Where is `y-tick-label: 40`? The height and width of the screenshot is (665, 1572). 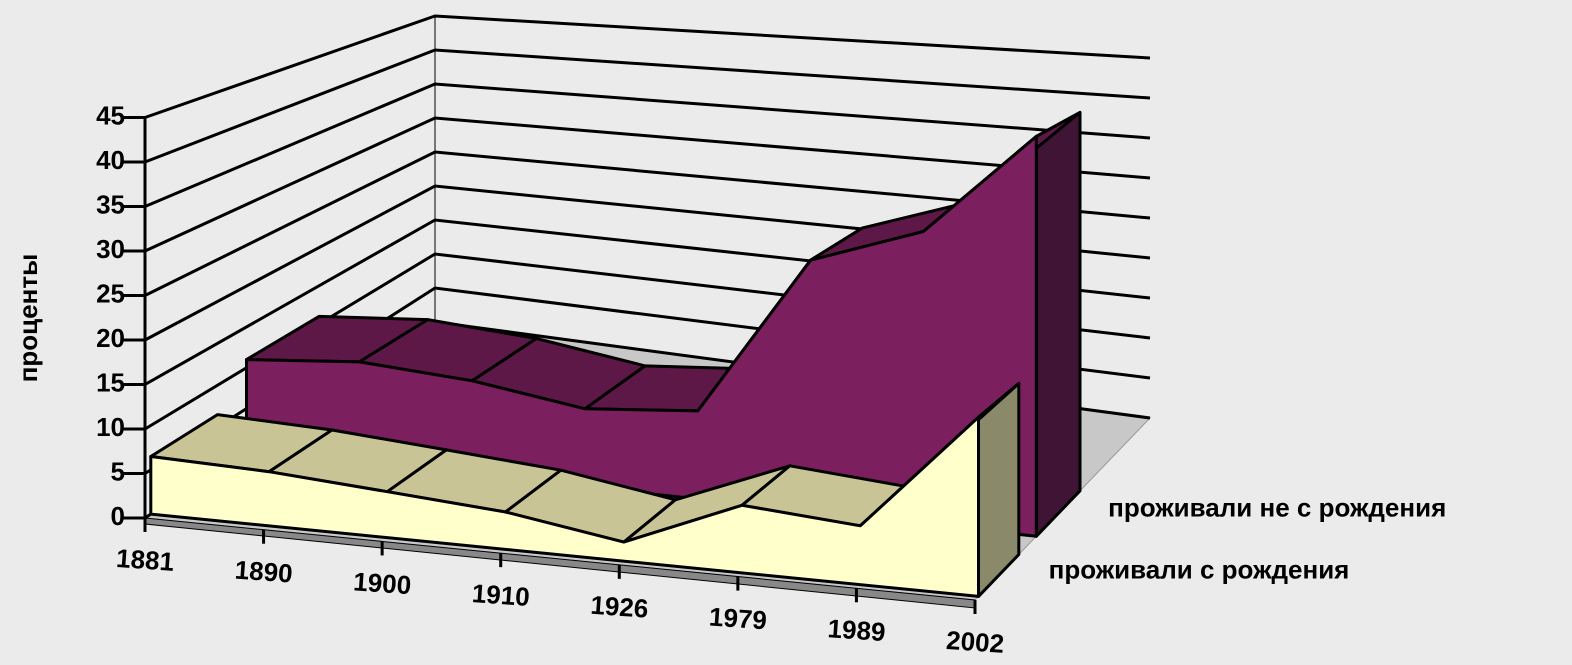
y-tick-label: 40 is located at coordinates (110, 160).